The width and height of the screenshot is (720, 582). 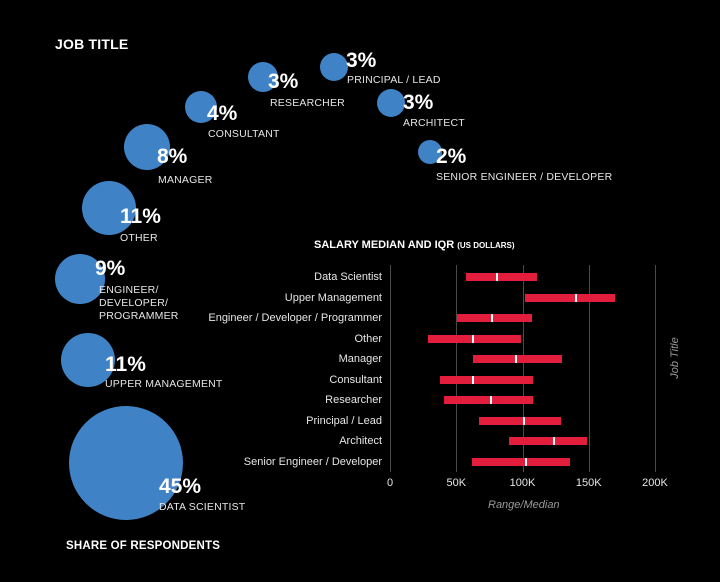 I want to click on x-tick-label: 100K, so click(x=522, y=483).